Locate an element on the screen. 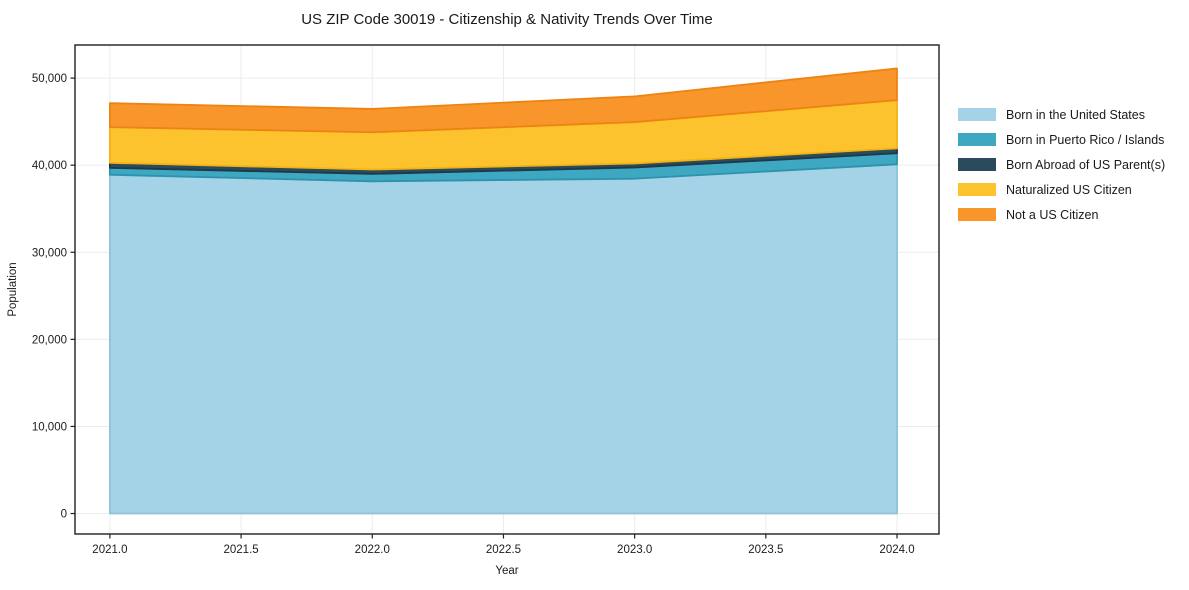 The height and width of the screenshot is (590, 1189). legend-item-born-abroad-of-us-parent-s: Born Abroad of US Parent(s) is located at coordinates (1061, 164).